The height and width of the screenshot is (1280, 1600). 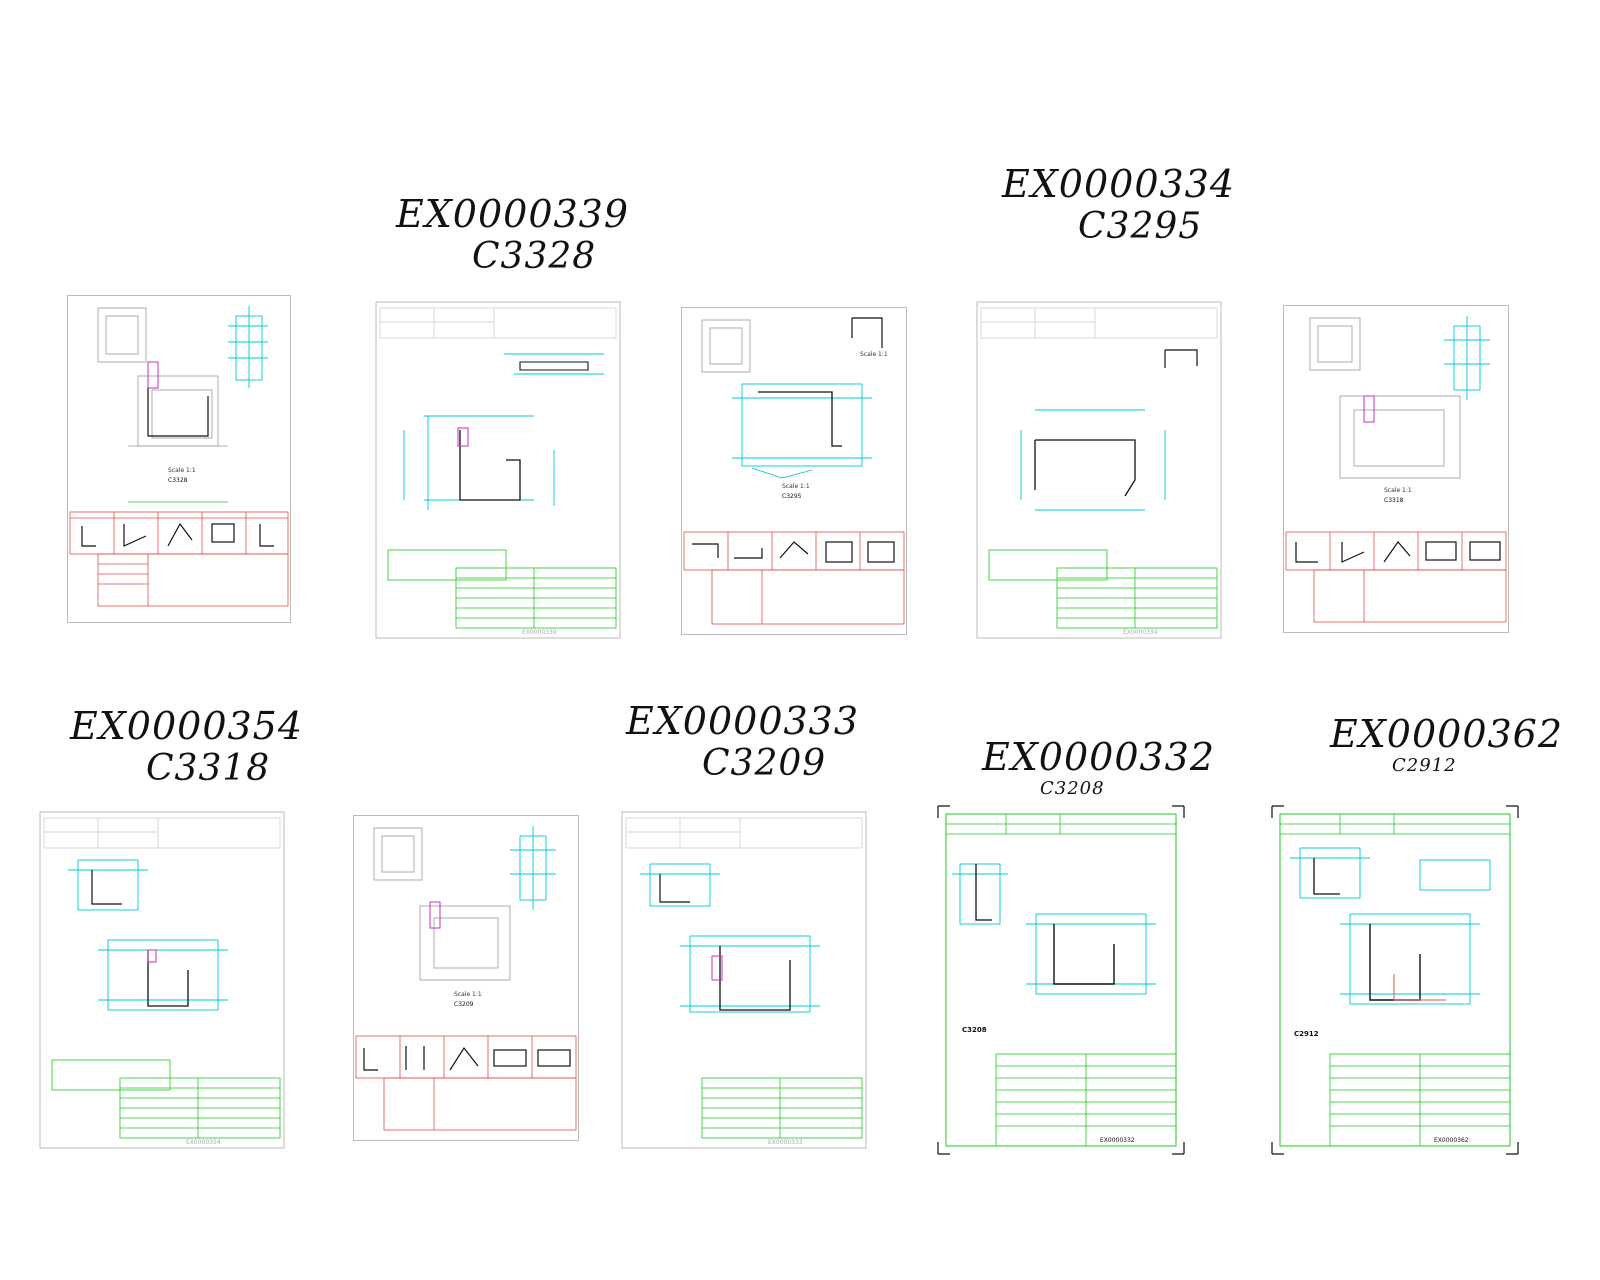 I want to click on part-label: C3328, so click(x=178, y=480).